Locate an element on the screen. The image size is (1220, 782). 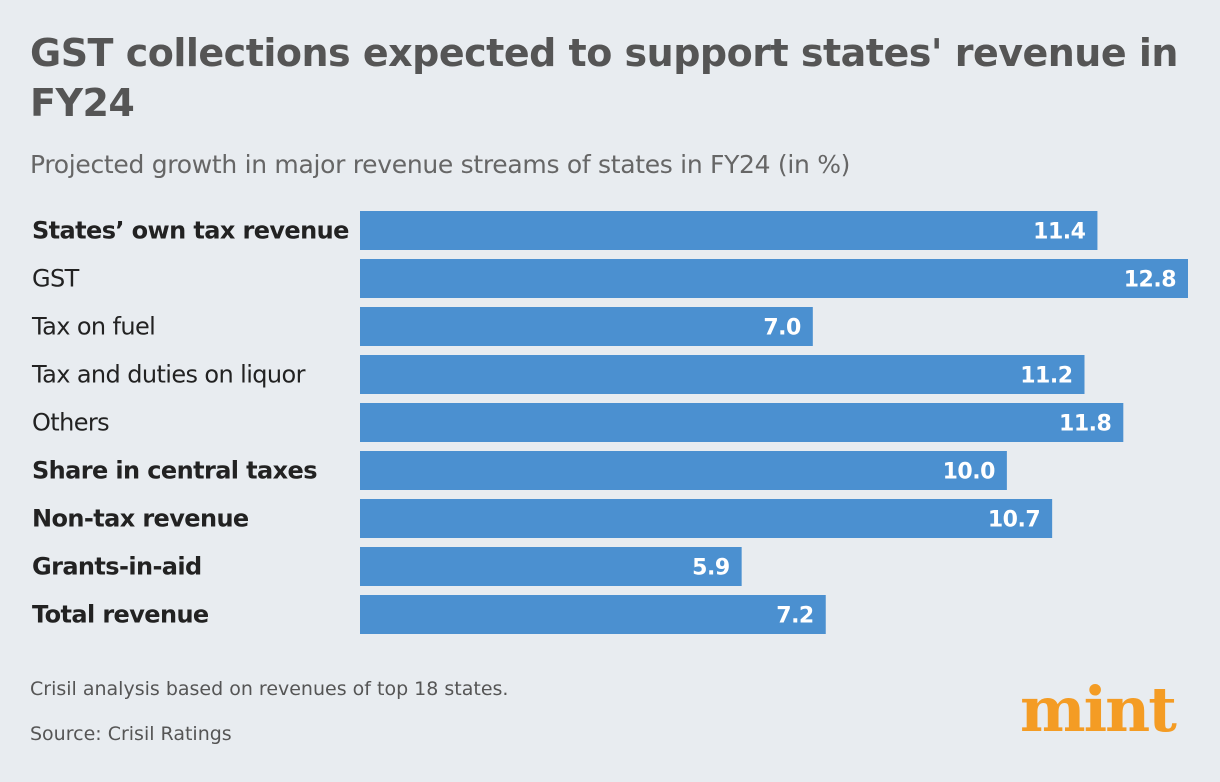
category-label: Tax on fuel is located at coordinates (93, 327).